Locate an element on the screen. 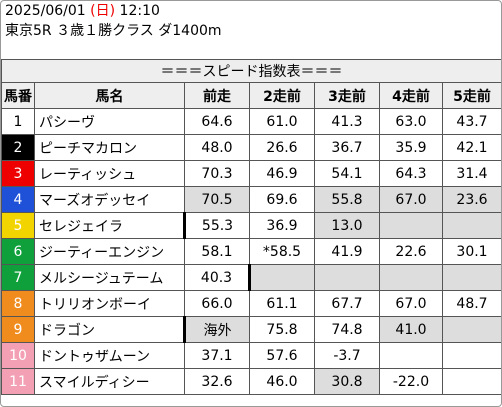 The height and width of the screenshot is (407, 502). speed-index: 54.1 is located at coordinates (347, 173).